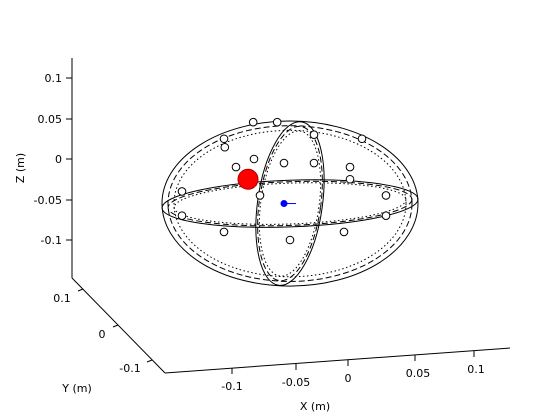 This screenshot has width=560, height=420. I want to click on x-tick-label: 0.05, so click(418, 373).